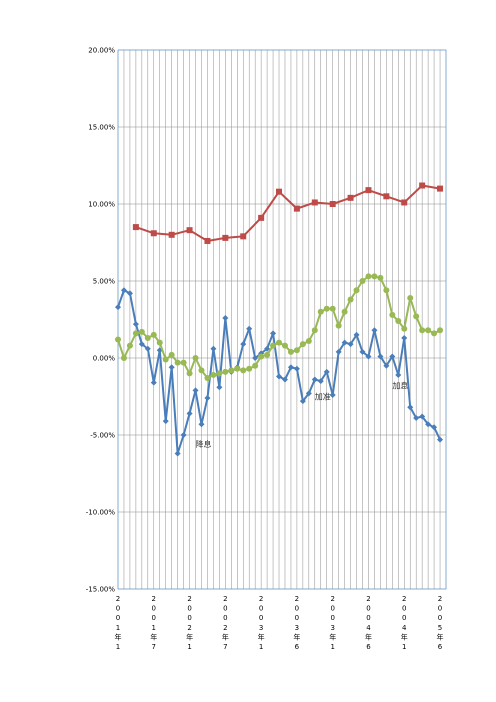 This screenshot has width=496, height=702. Describe the element at coordinates (101, 51) in the screenshot. I see `y-tick-label: 20.00%` at that location.